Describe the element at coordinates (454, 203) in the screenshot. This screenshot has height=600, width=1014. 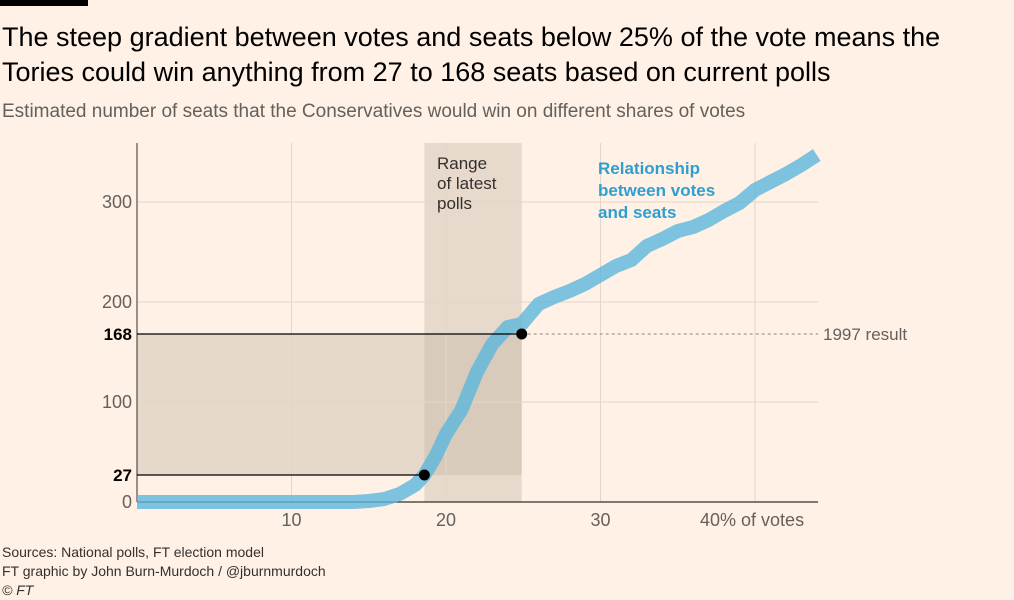
I see `poll-range-label: polls` at that location.